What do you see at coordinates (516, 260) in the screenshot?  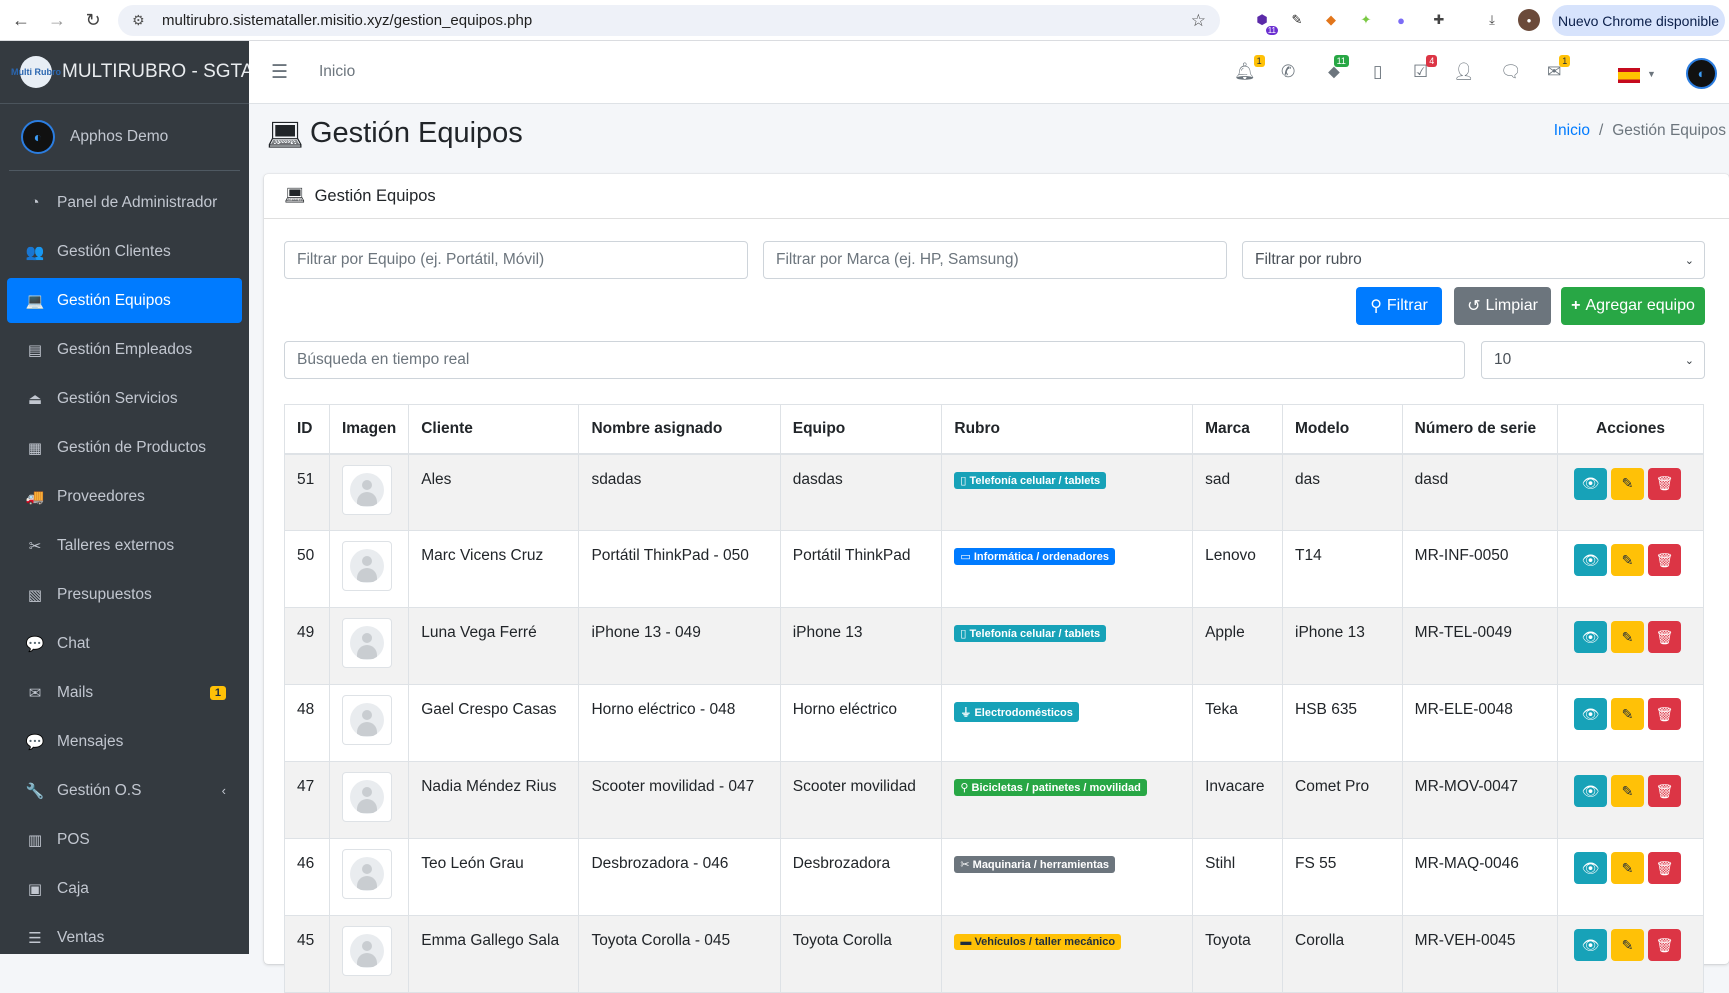 I see `filter-equipo-input: Filtrar por Equipo (ej. Portátil, Móvil)` at bounding box center [516, 260].